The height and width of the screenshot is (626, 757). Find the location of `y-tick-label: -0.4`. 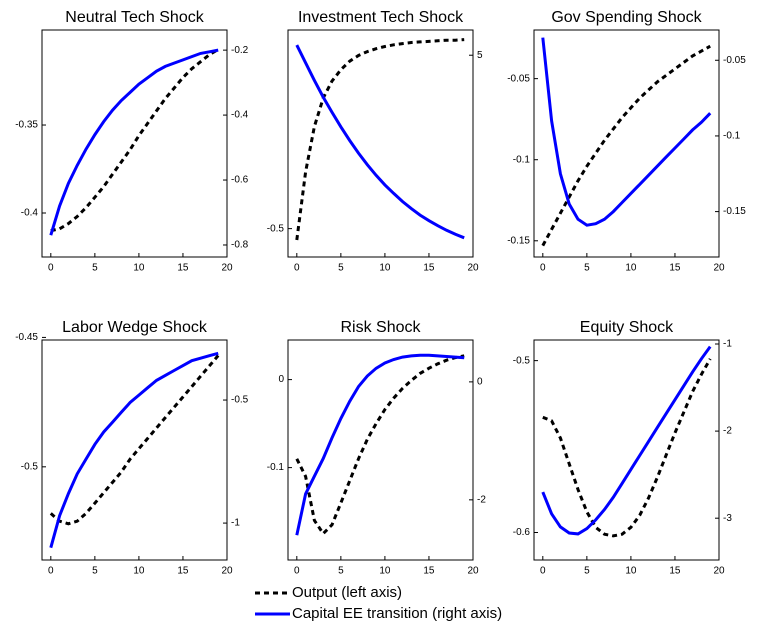

y-tick-label: -0.4 is located at coordinates (30, 213).